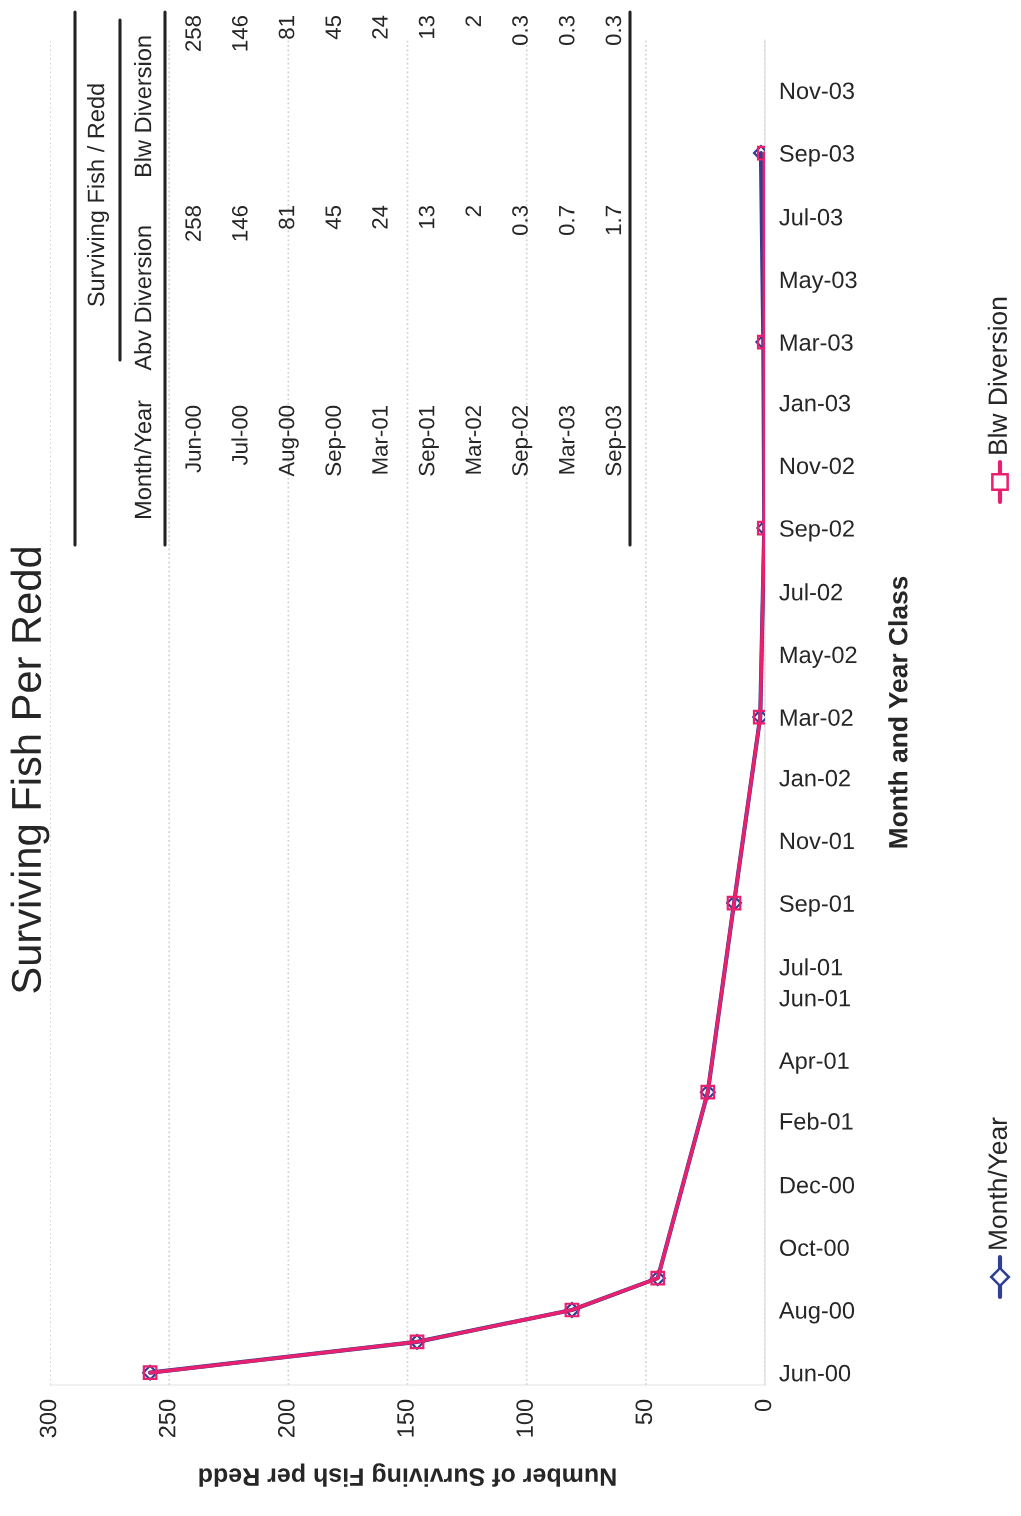 This screenshot has height=1516, width=1021. I want to click on annotation: Abv Diversion, so click(143, 298).